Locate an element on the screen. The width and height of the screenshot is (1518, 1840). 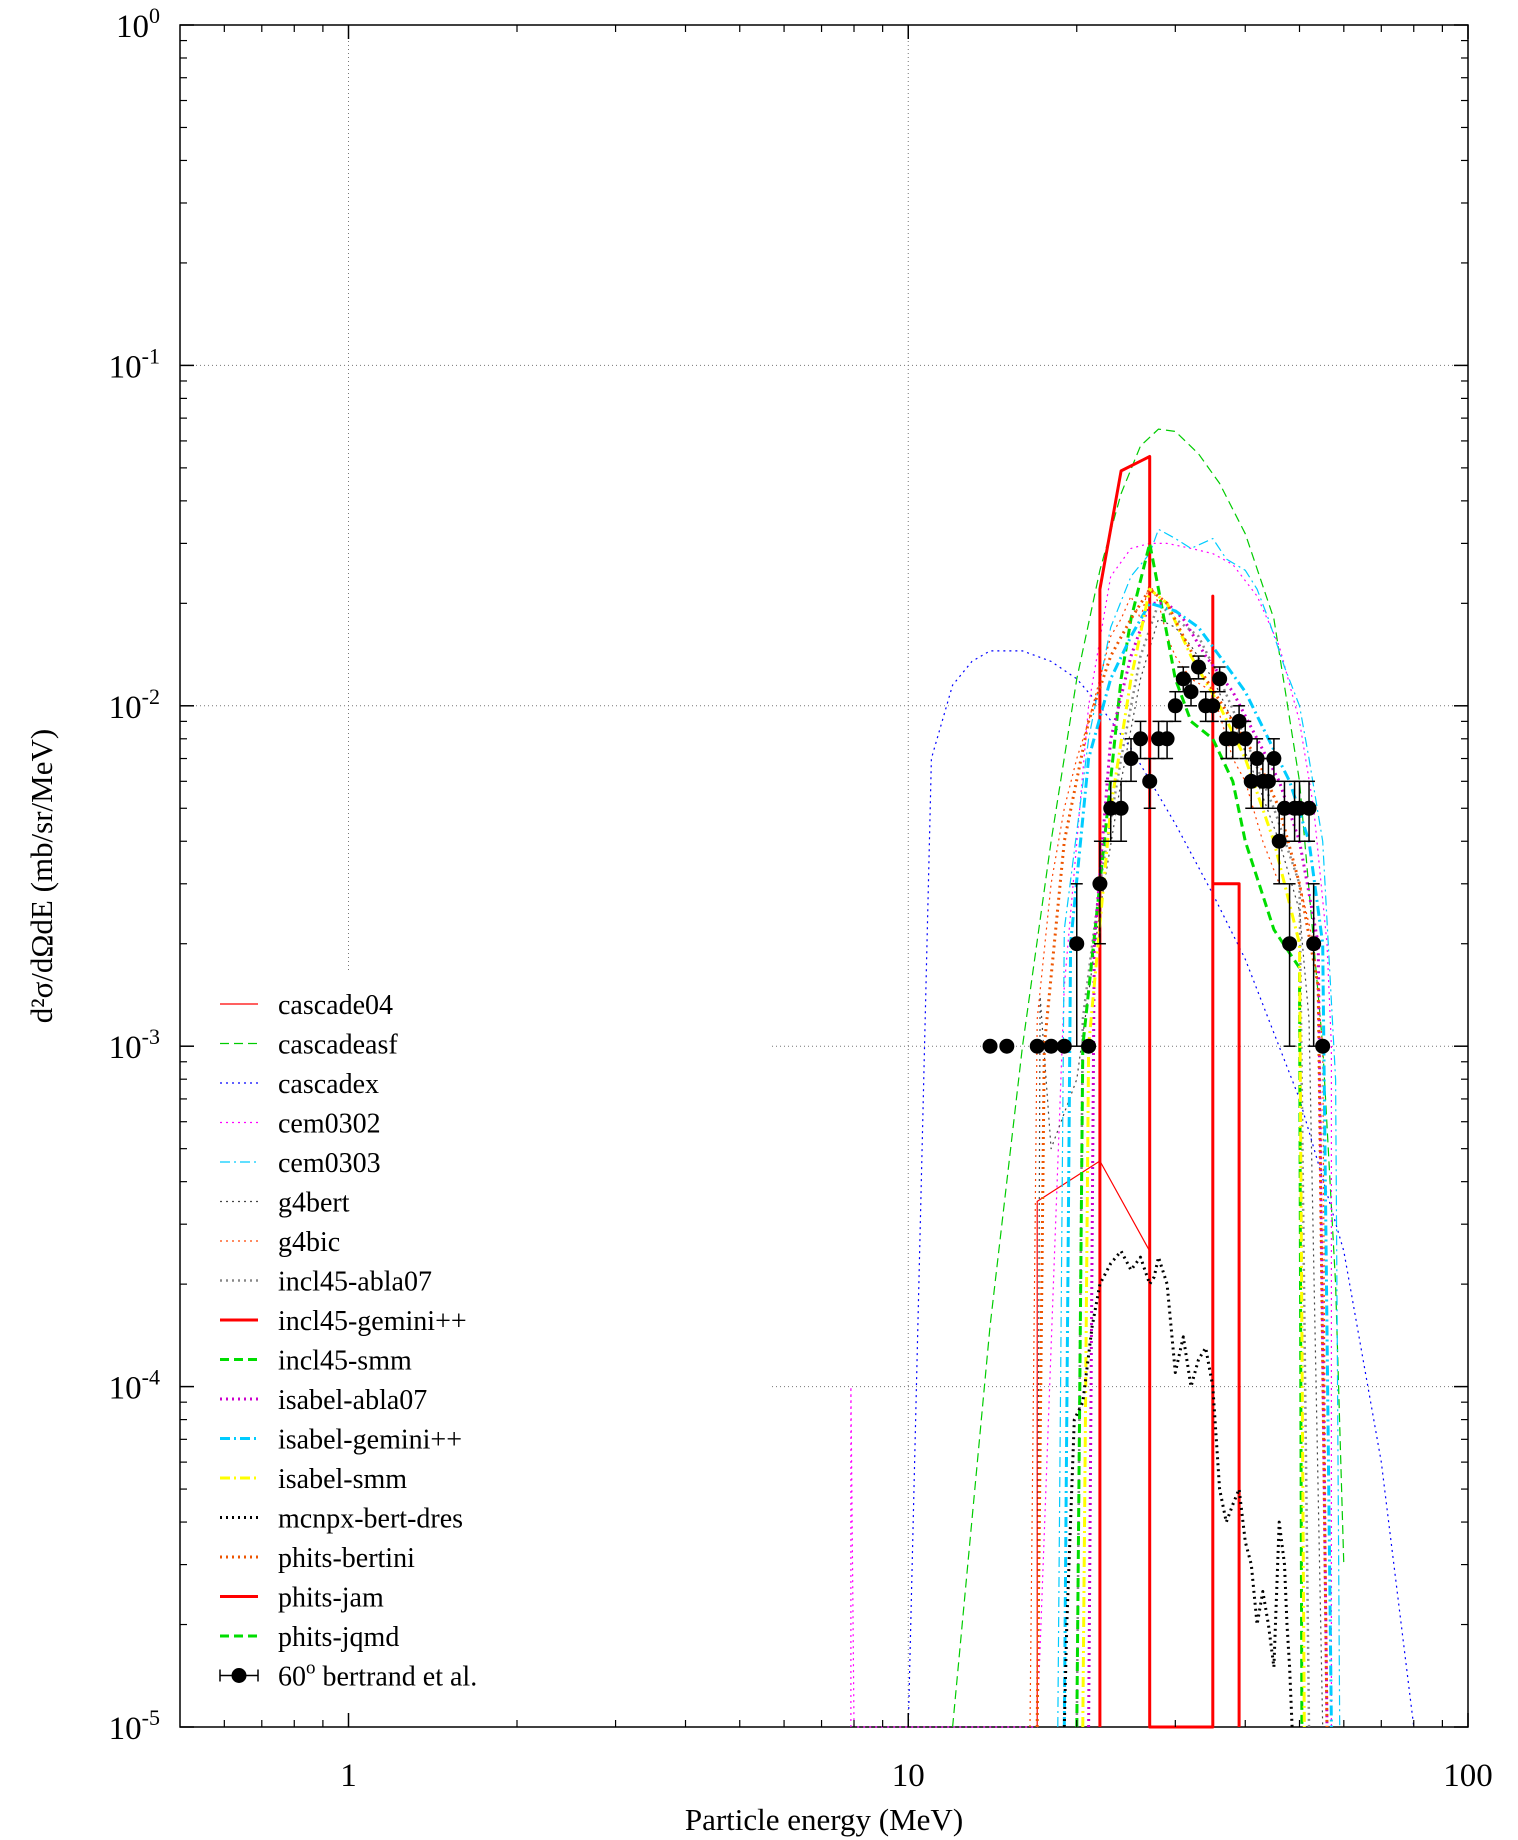
legend-label: phits-bertini is located at coordinates (346, 1558).